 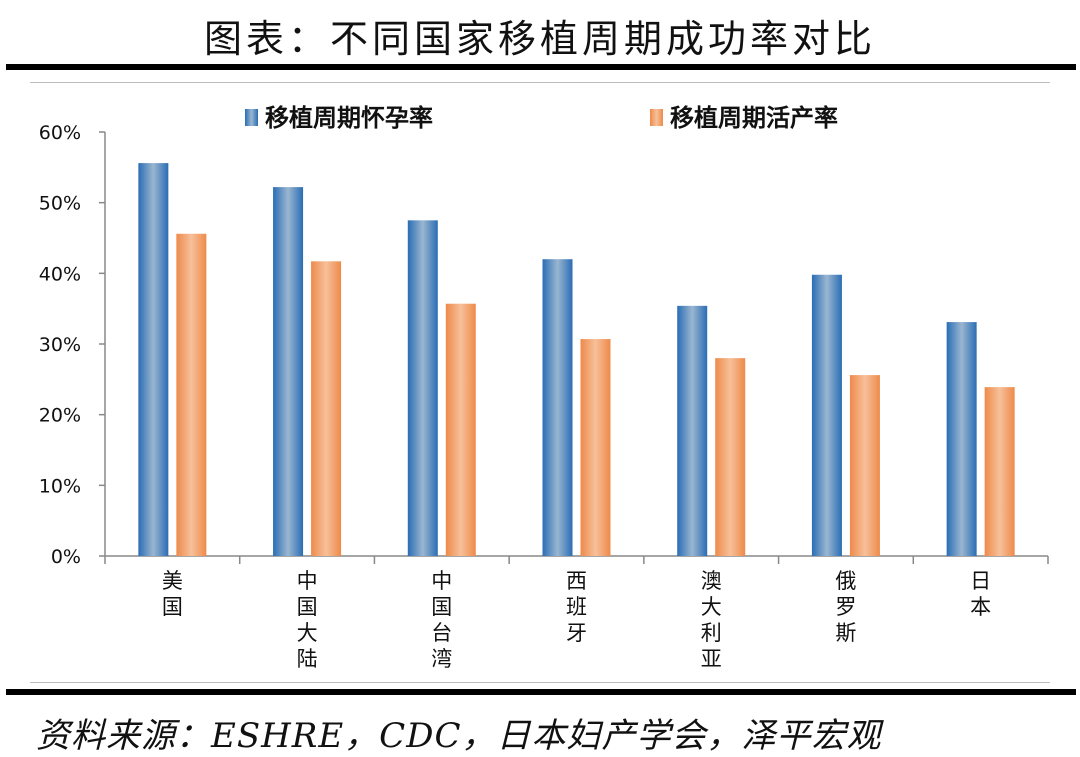 I want to click on x-tick-label-char: 班, so click(x=576, y=607).